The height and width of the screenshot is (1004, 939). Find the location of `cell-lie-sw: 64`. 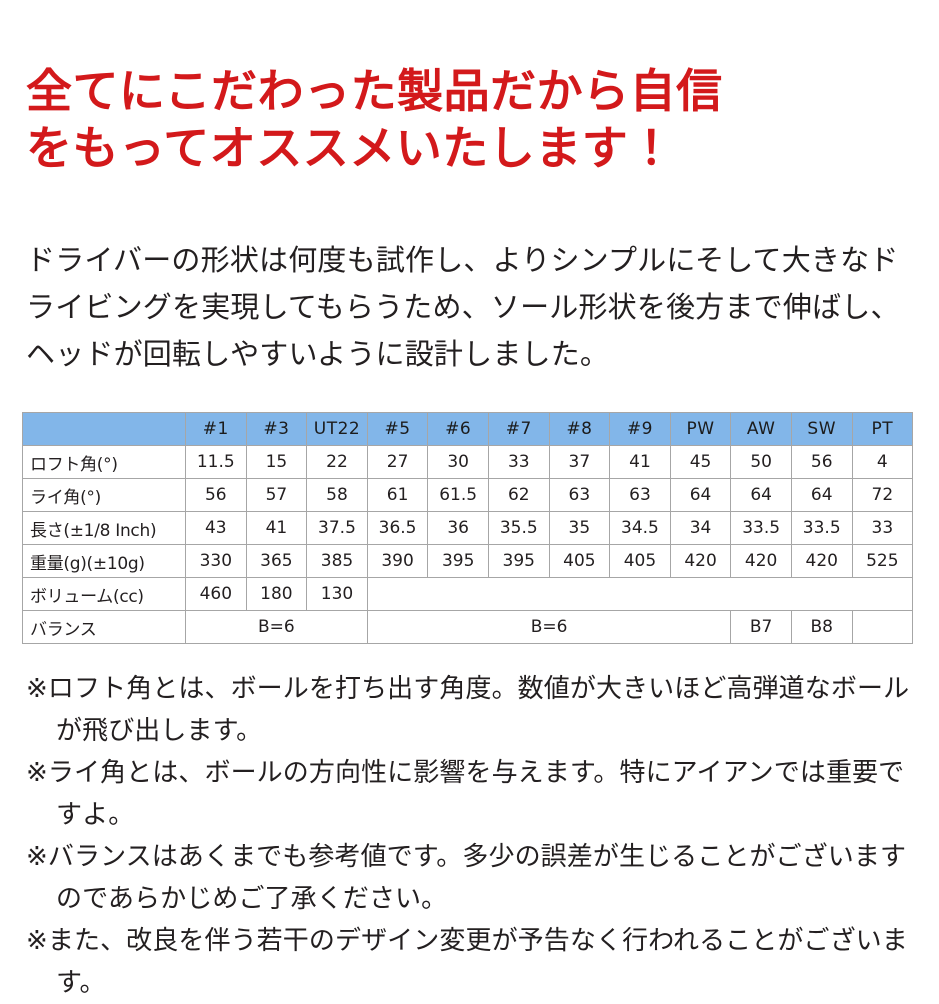

cell-lie-sw: 64 is located at coordinates (821, 495).